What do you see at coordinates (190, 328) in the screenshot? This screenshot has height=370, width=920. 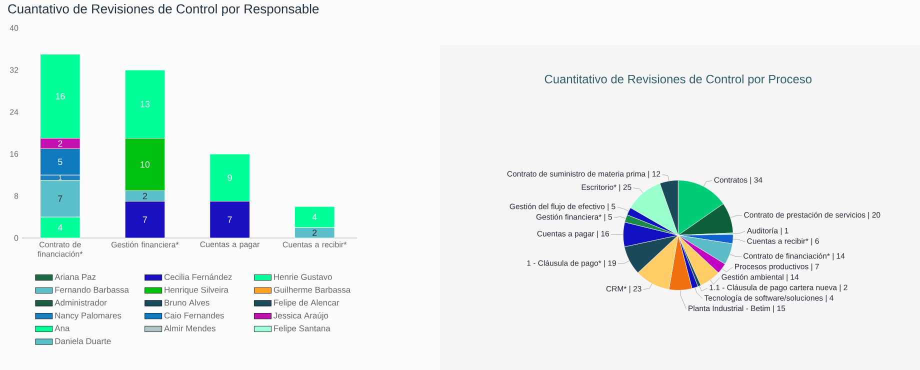 I see `legend-label: Almir Mendes` at bounding box center [190, 328].